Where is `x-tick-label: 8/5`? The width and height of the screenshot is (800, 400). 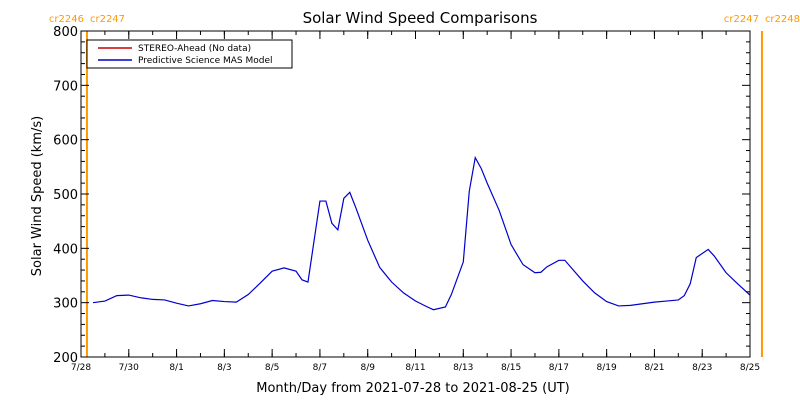
x-tick-label: 8/5 is located at coordinates (272, 368).